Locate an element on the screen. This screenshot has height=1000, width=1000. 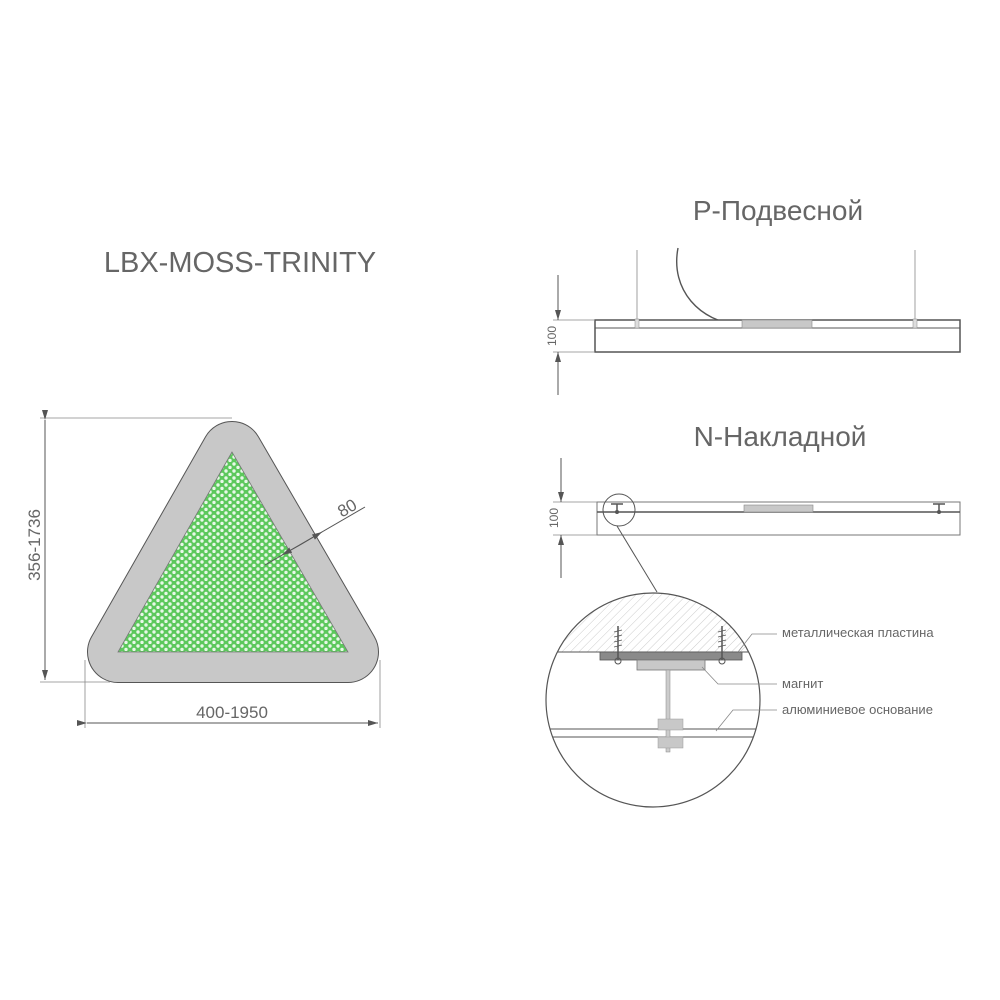
surface-profile: 100 is located at coordinates (754, 525).